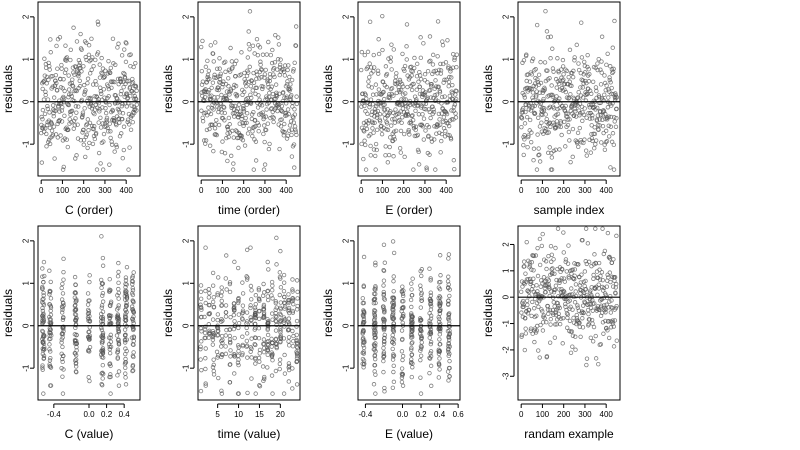 Image resolution: width=800 pixels, height=450 pixels. What do you see at coordinates (8, 89) in the screenshot?
I see `y-axis-label: residuals` at bounding box center [8, 89].